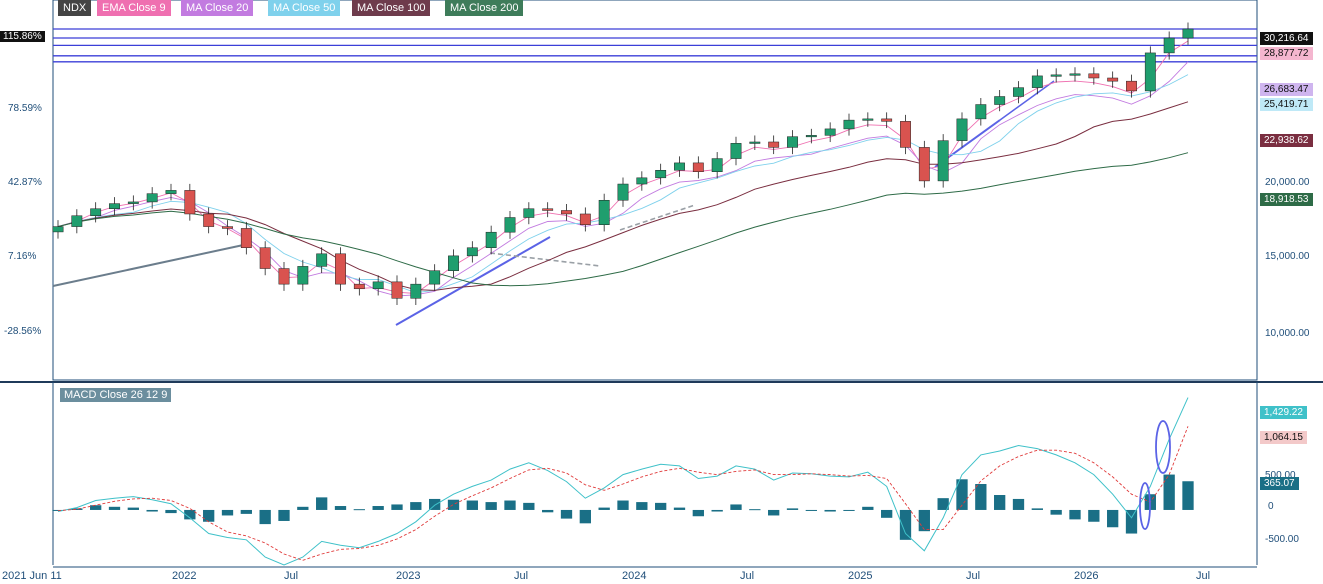 This screenshot has height=584, width=1323. Describe the element at coordinates (217, 8) in the screenshot. I see `legend-item: MA Close 20` at that location.